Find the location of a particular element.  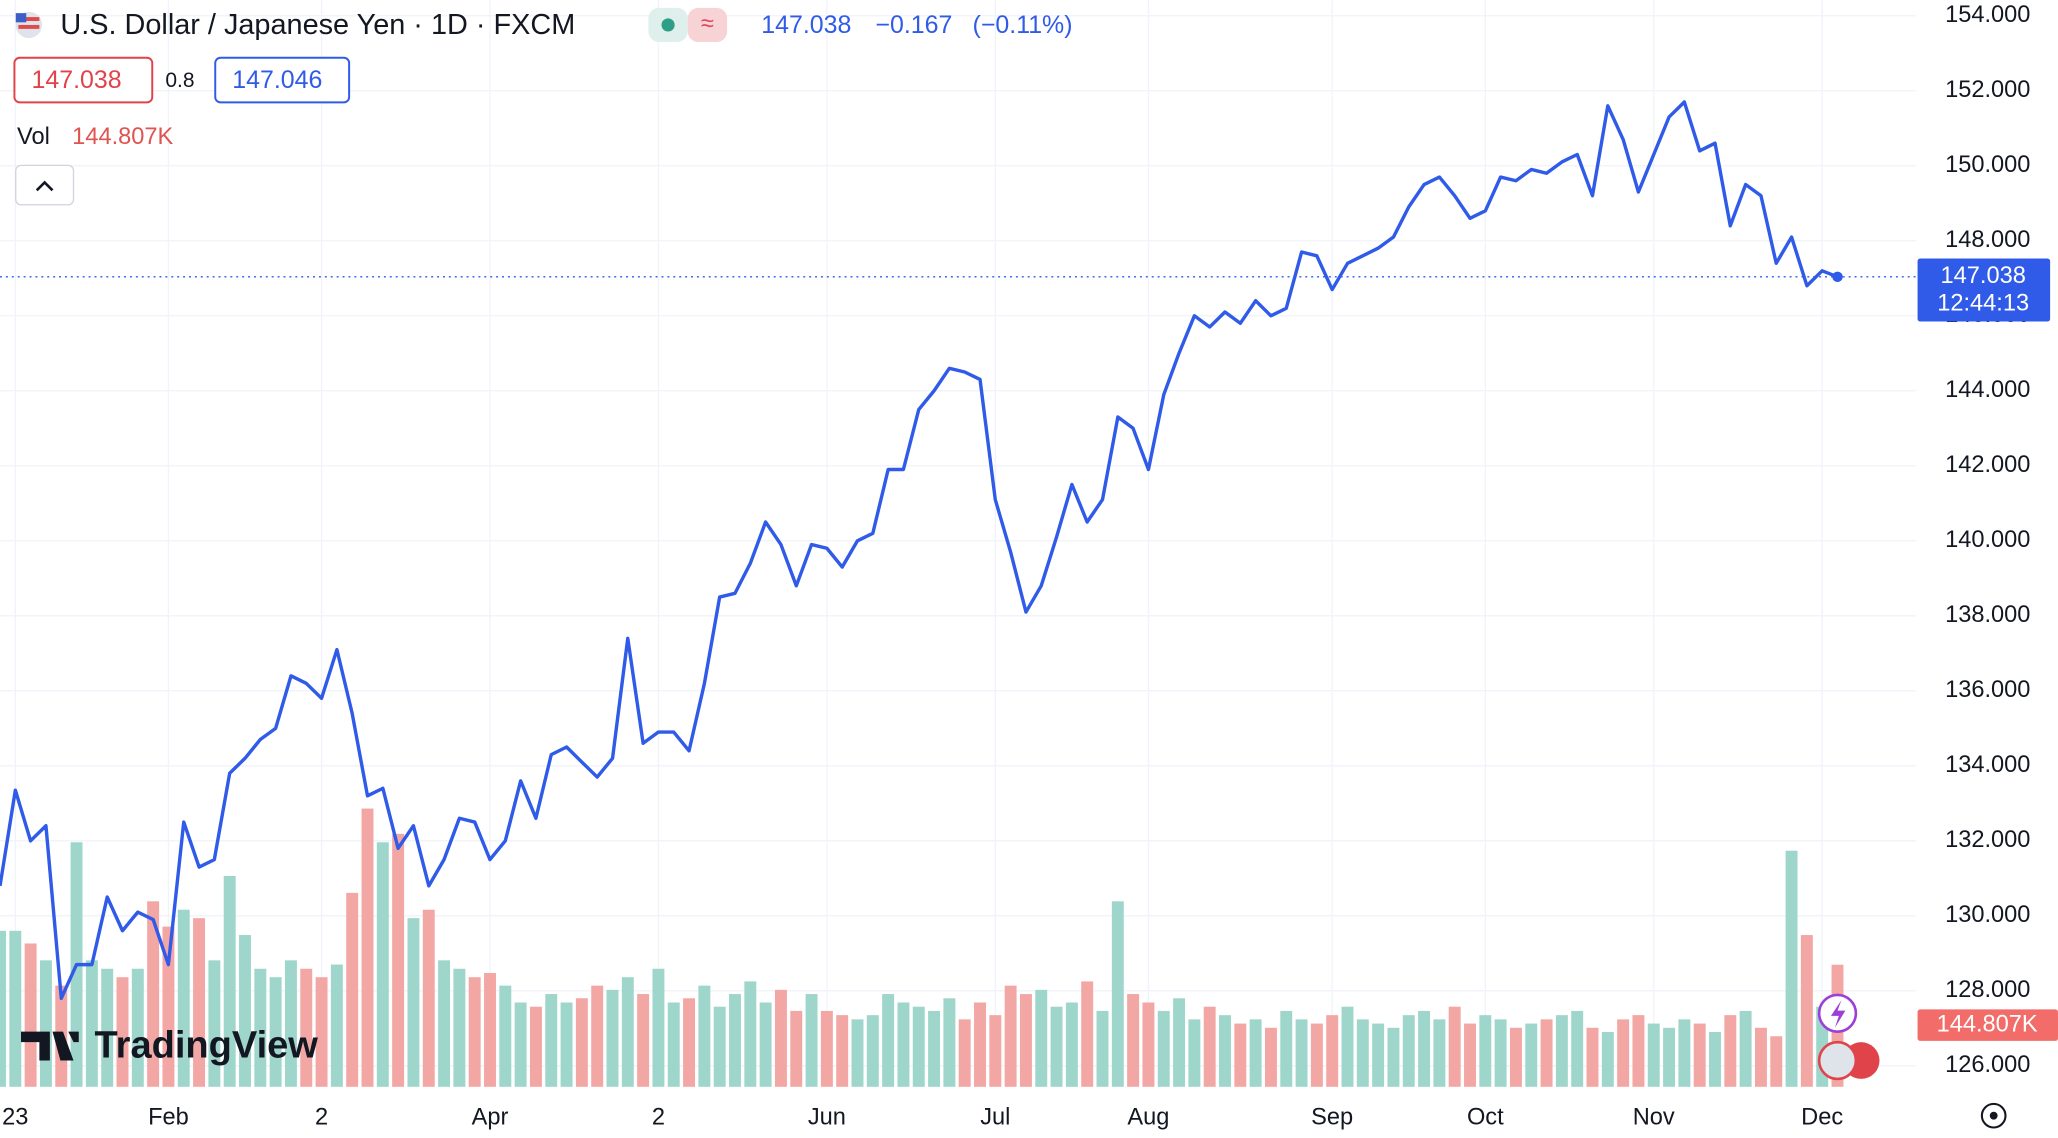

last-point is located at coordinates (1837, 277).